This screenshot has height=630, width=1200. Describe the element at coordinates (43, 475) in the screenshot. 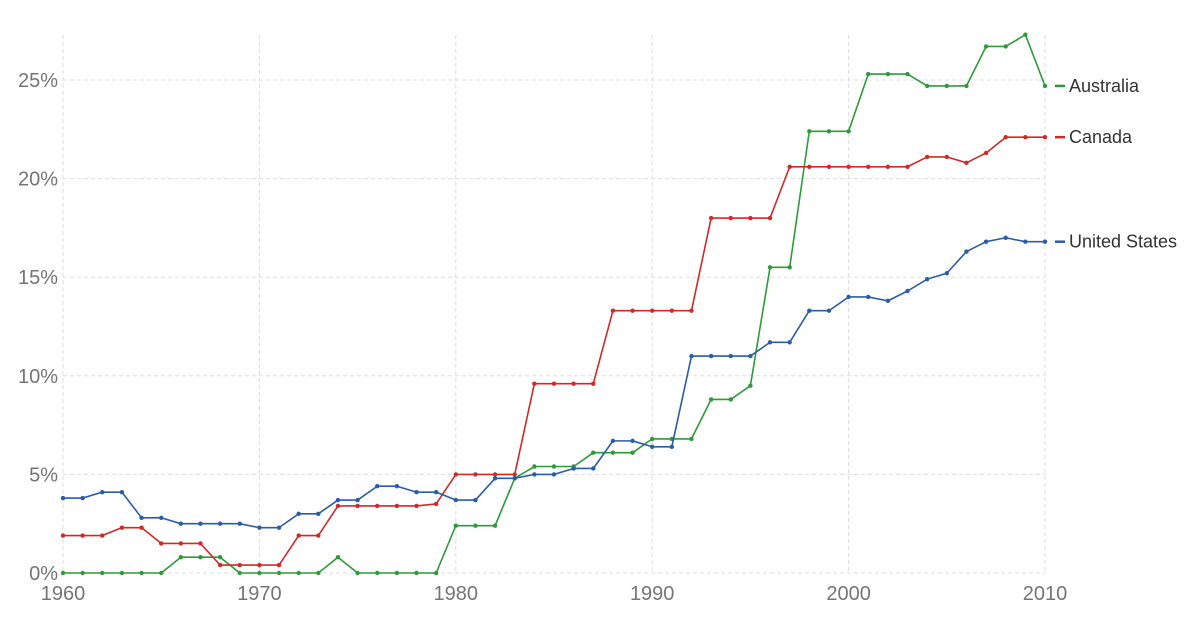

I see `y-tick-label: 5%` at that location.